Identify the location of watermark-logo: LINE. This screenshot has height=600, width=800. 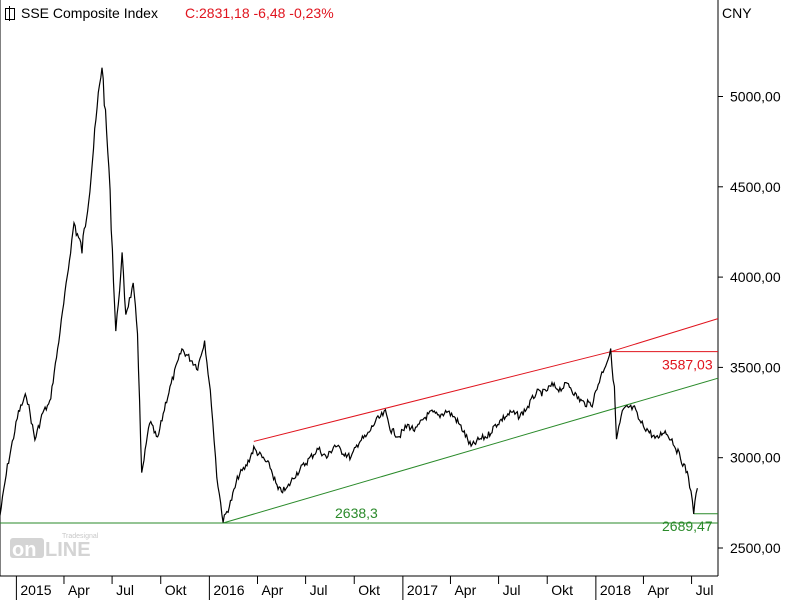
(68, 550).